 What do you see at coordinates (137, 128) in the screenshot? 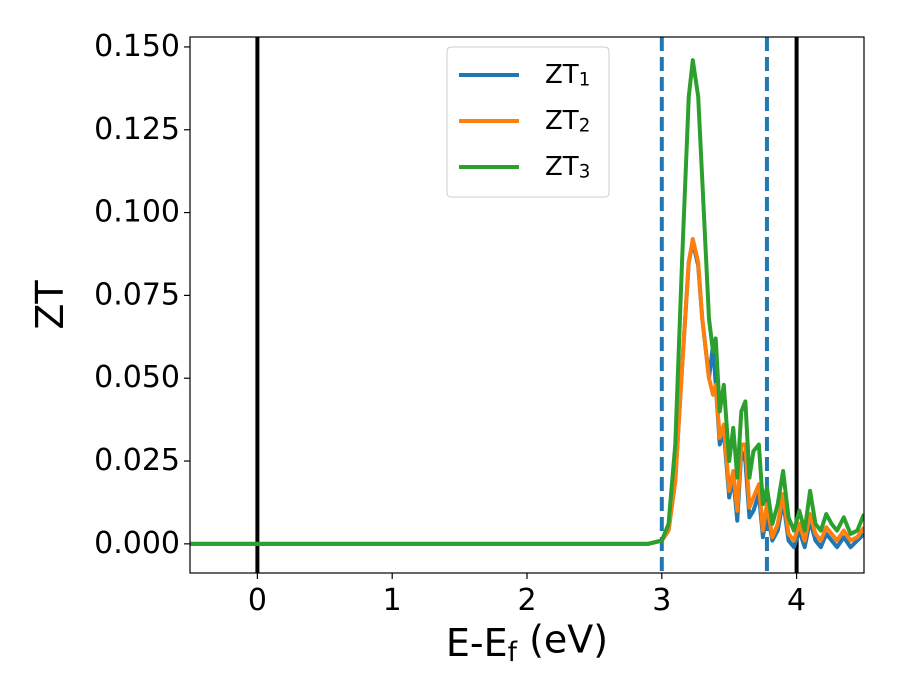
I see `y-tick-label: 0.125` at bounding box center [137, 128].